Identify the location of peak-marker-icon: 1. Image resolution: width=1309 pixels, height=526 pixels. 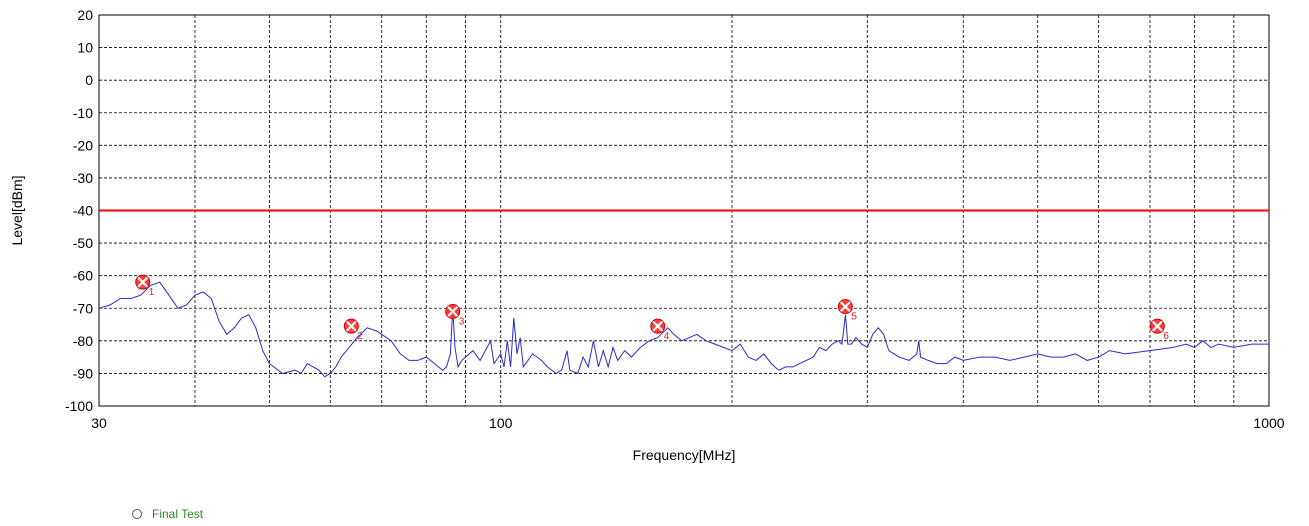
(145, 286).